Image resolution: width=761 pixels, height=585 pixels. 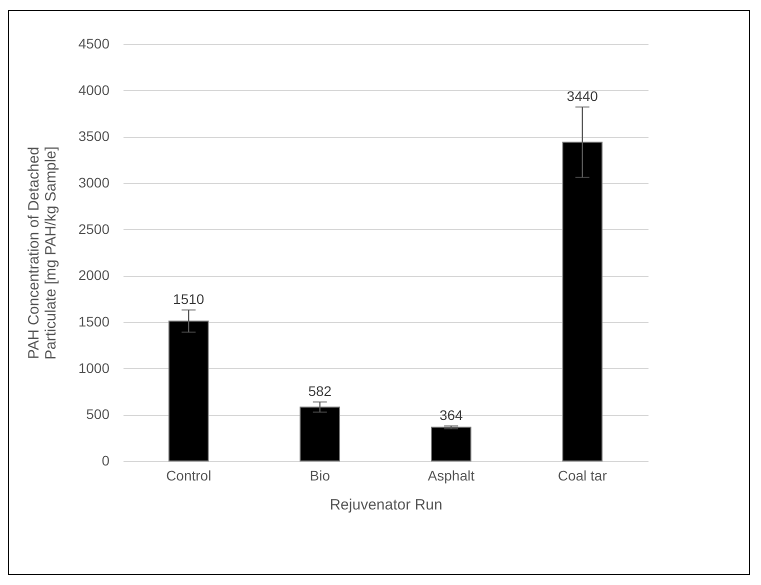 I want to click on y-tick-label: 3500, so click(x=94, y=136).